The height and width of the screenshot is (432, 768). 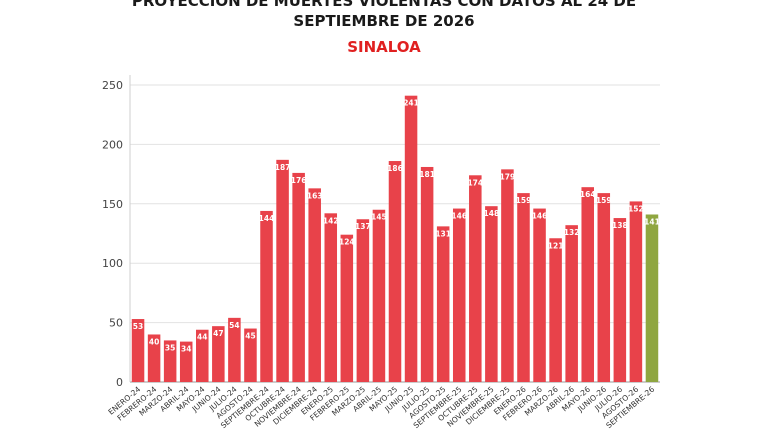 What do you see at coordinates (116, 232) in the screenshot?
I see `y-axis: 0 50 100 150 200 250` at bounding box center [116, 232].